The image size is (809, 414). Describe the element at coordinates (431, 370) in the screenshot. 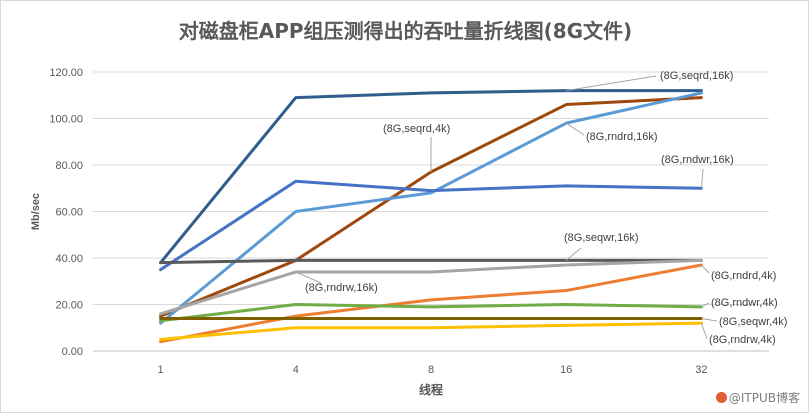

I see `x-tick-label: 8` at that location.